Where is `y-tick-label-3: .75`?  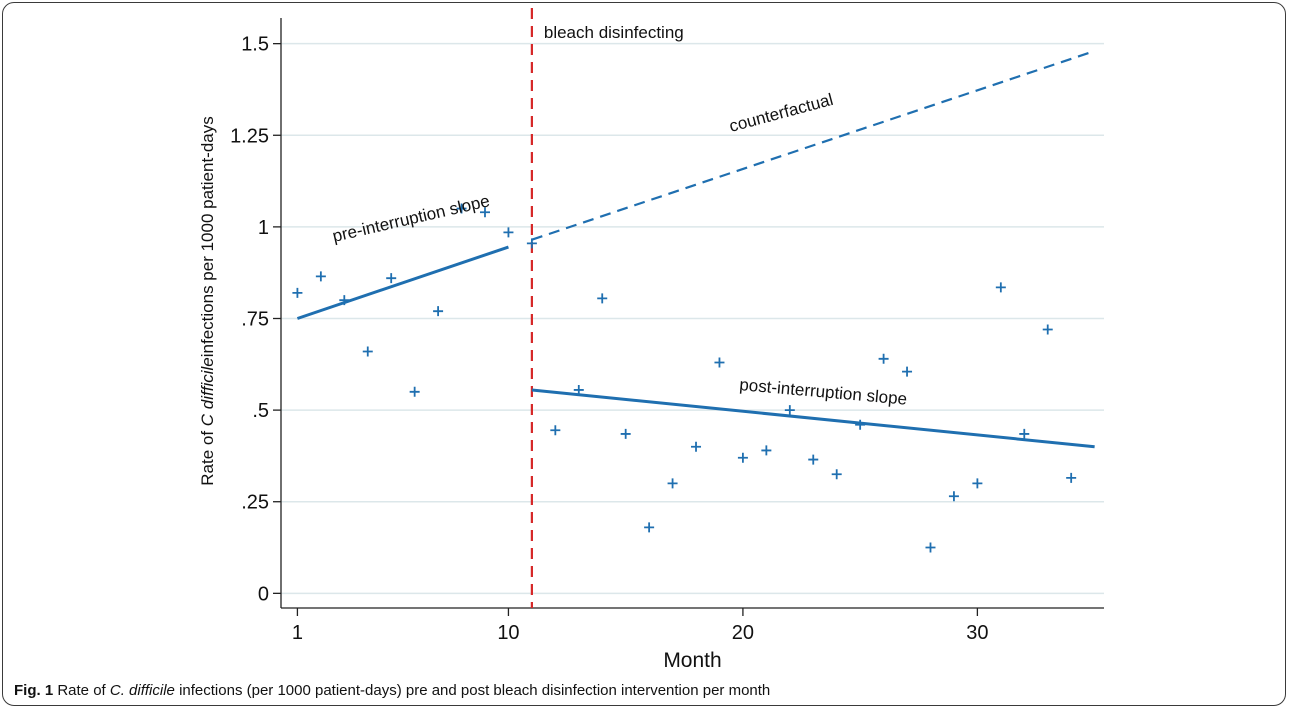
y-tick-label-3: .75 is located at coordinates (255, 319).